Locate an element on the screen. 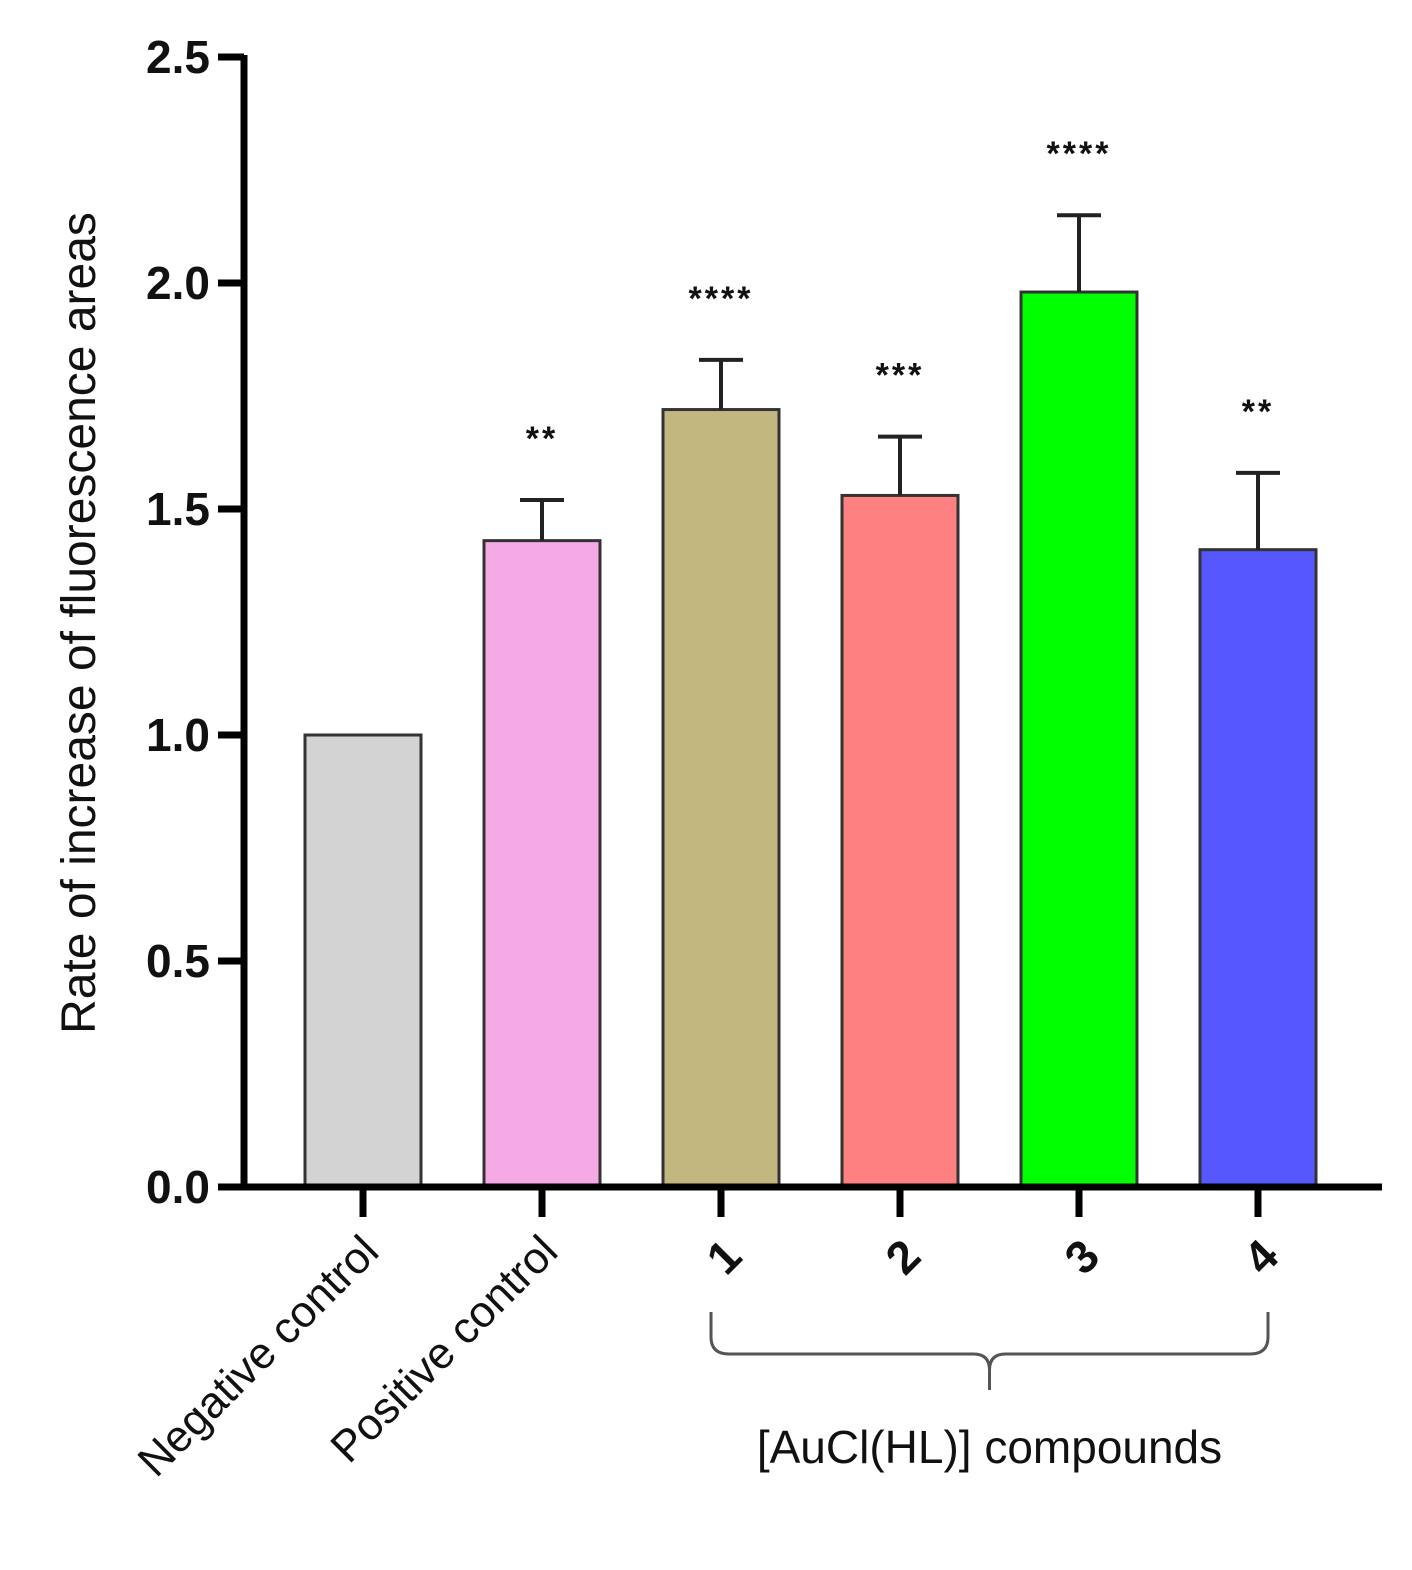 The width and height of the screenshot is (1412, 1570). y-tick-label-1.0: 1.0 is located at coordinates (178, 735).